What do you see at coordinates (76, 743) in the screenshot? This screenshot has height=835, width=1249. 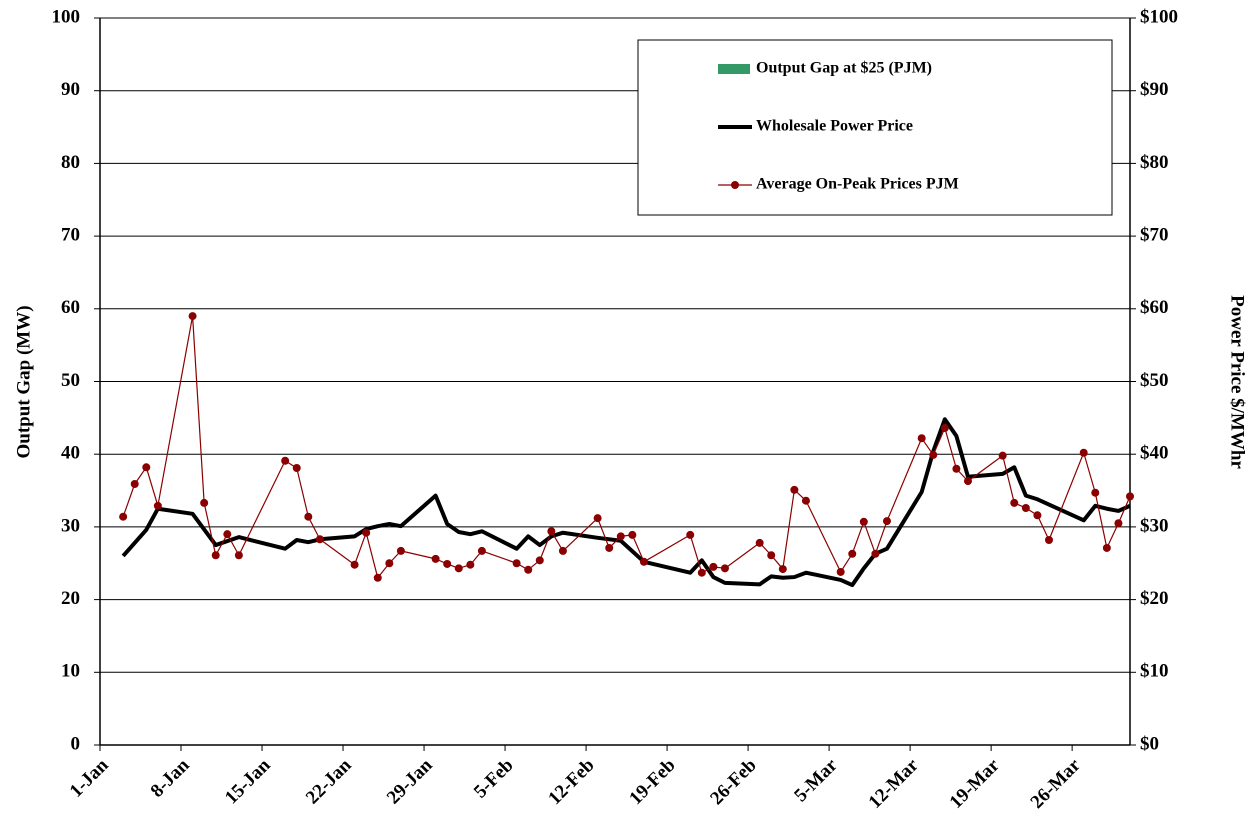 I see `y-tick-label: 0` at bounding box center [76, 743].